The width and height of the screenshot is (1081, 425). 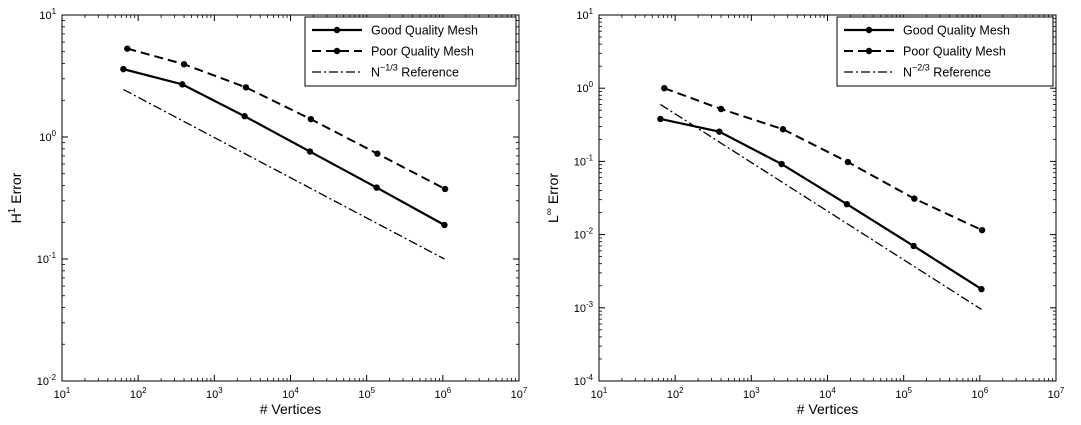 What do you see at coordinates (947, 71) in the screenshot?
I see `legend-label: N−2/3 Reference` at bounding box center [947, 71].